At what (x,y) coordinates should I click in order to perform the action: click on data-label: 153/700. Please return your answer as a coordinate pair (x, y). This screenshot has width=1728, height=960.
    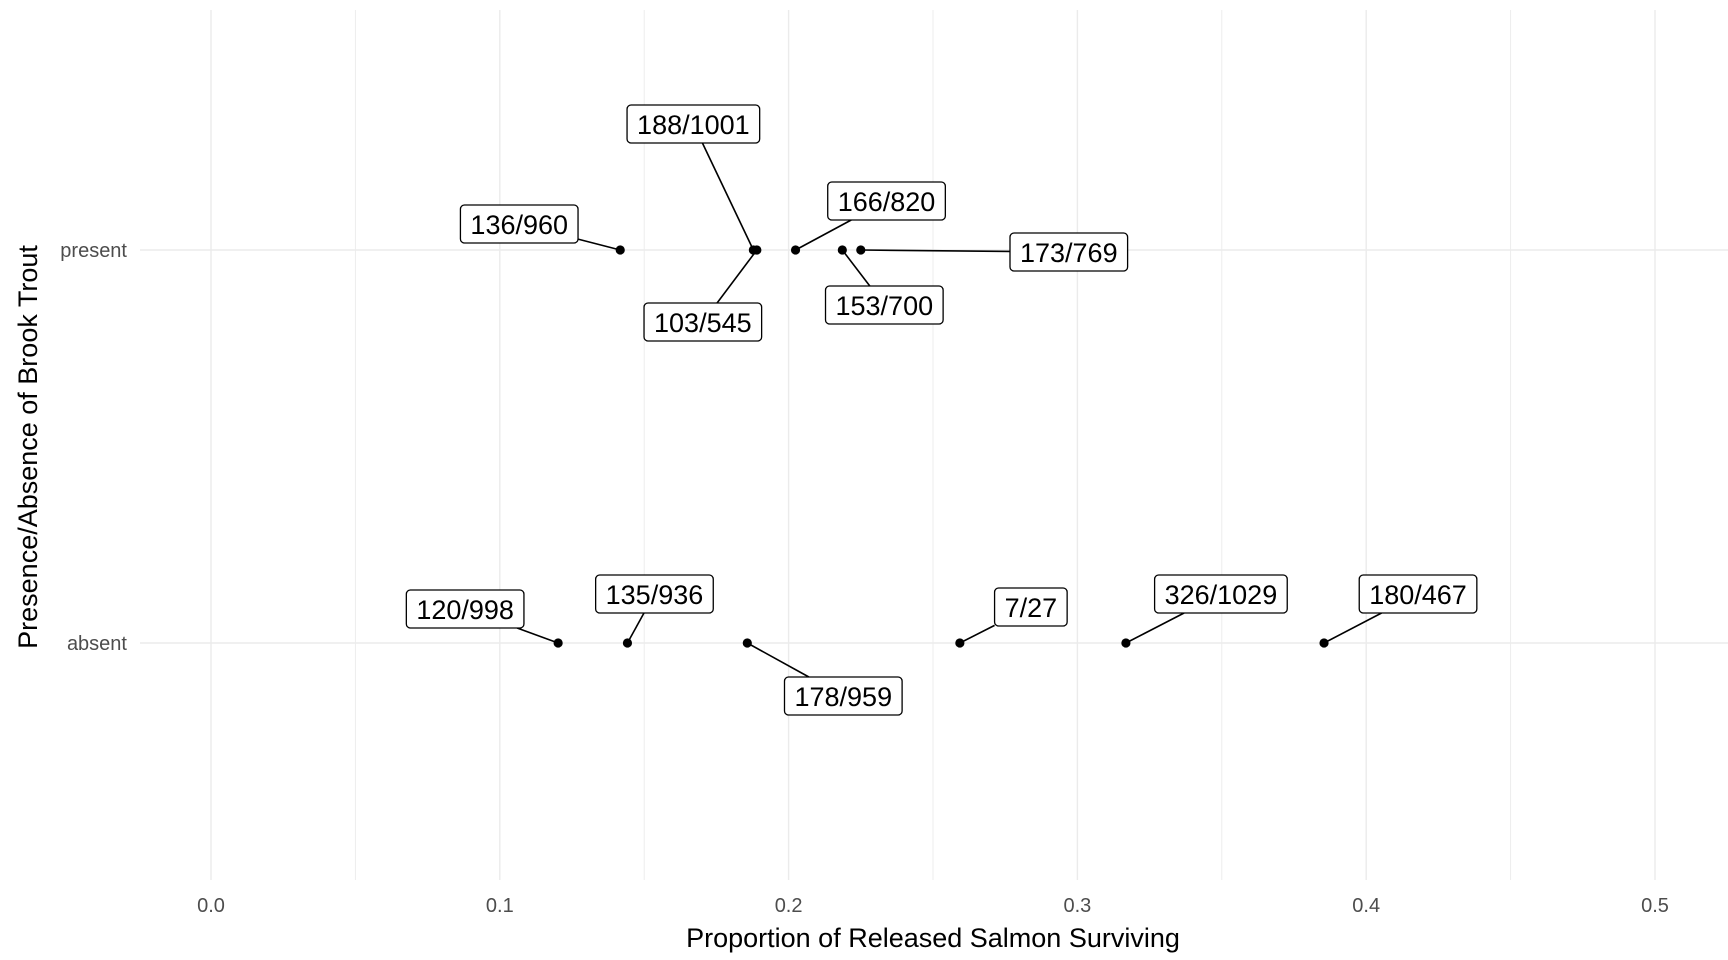
    Looking at the image, I should click on (884, 305).